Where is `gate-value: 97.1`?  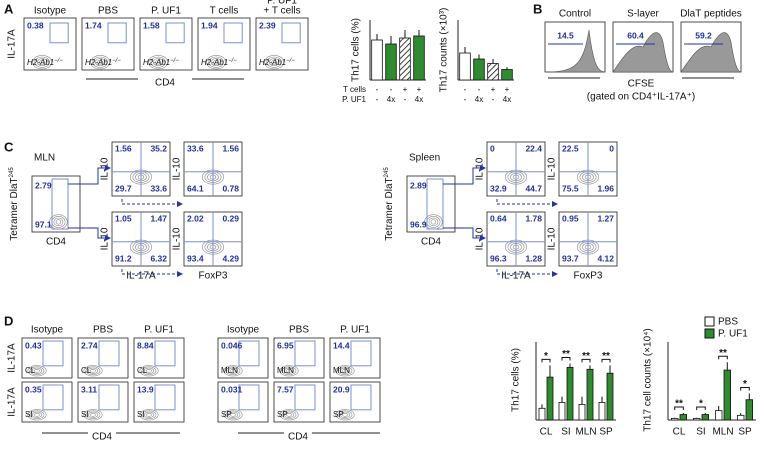
gate-value: 97.1 is located at coordinates (43, 224).